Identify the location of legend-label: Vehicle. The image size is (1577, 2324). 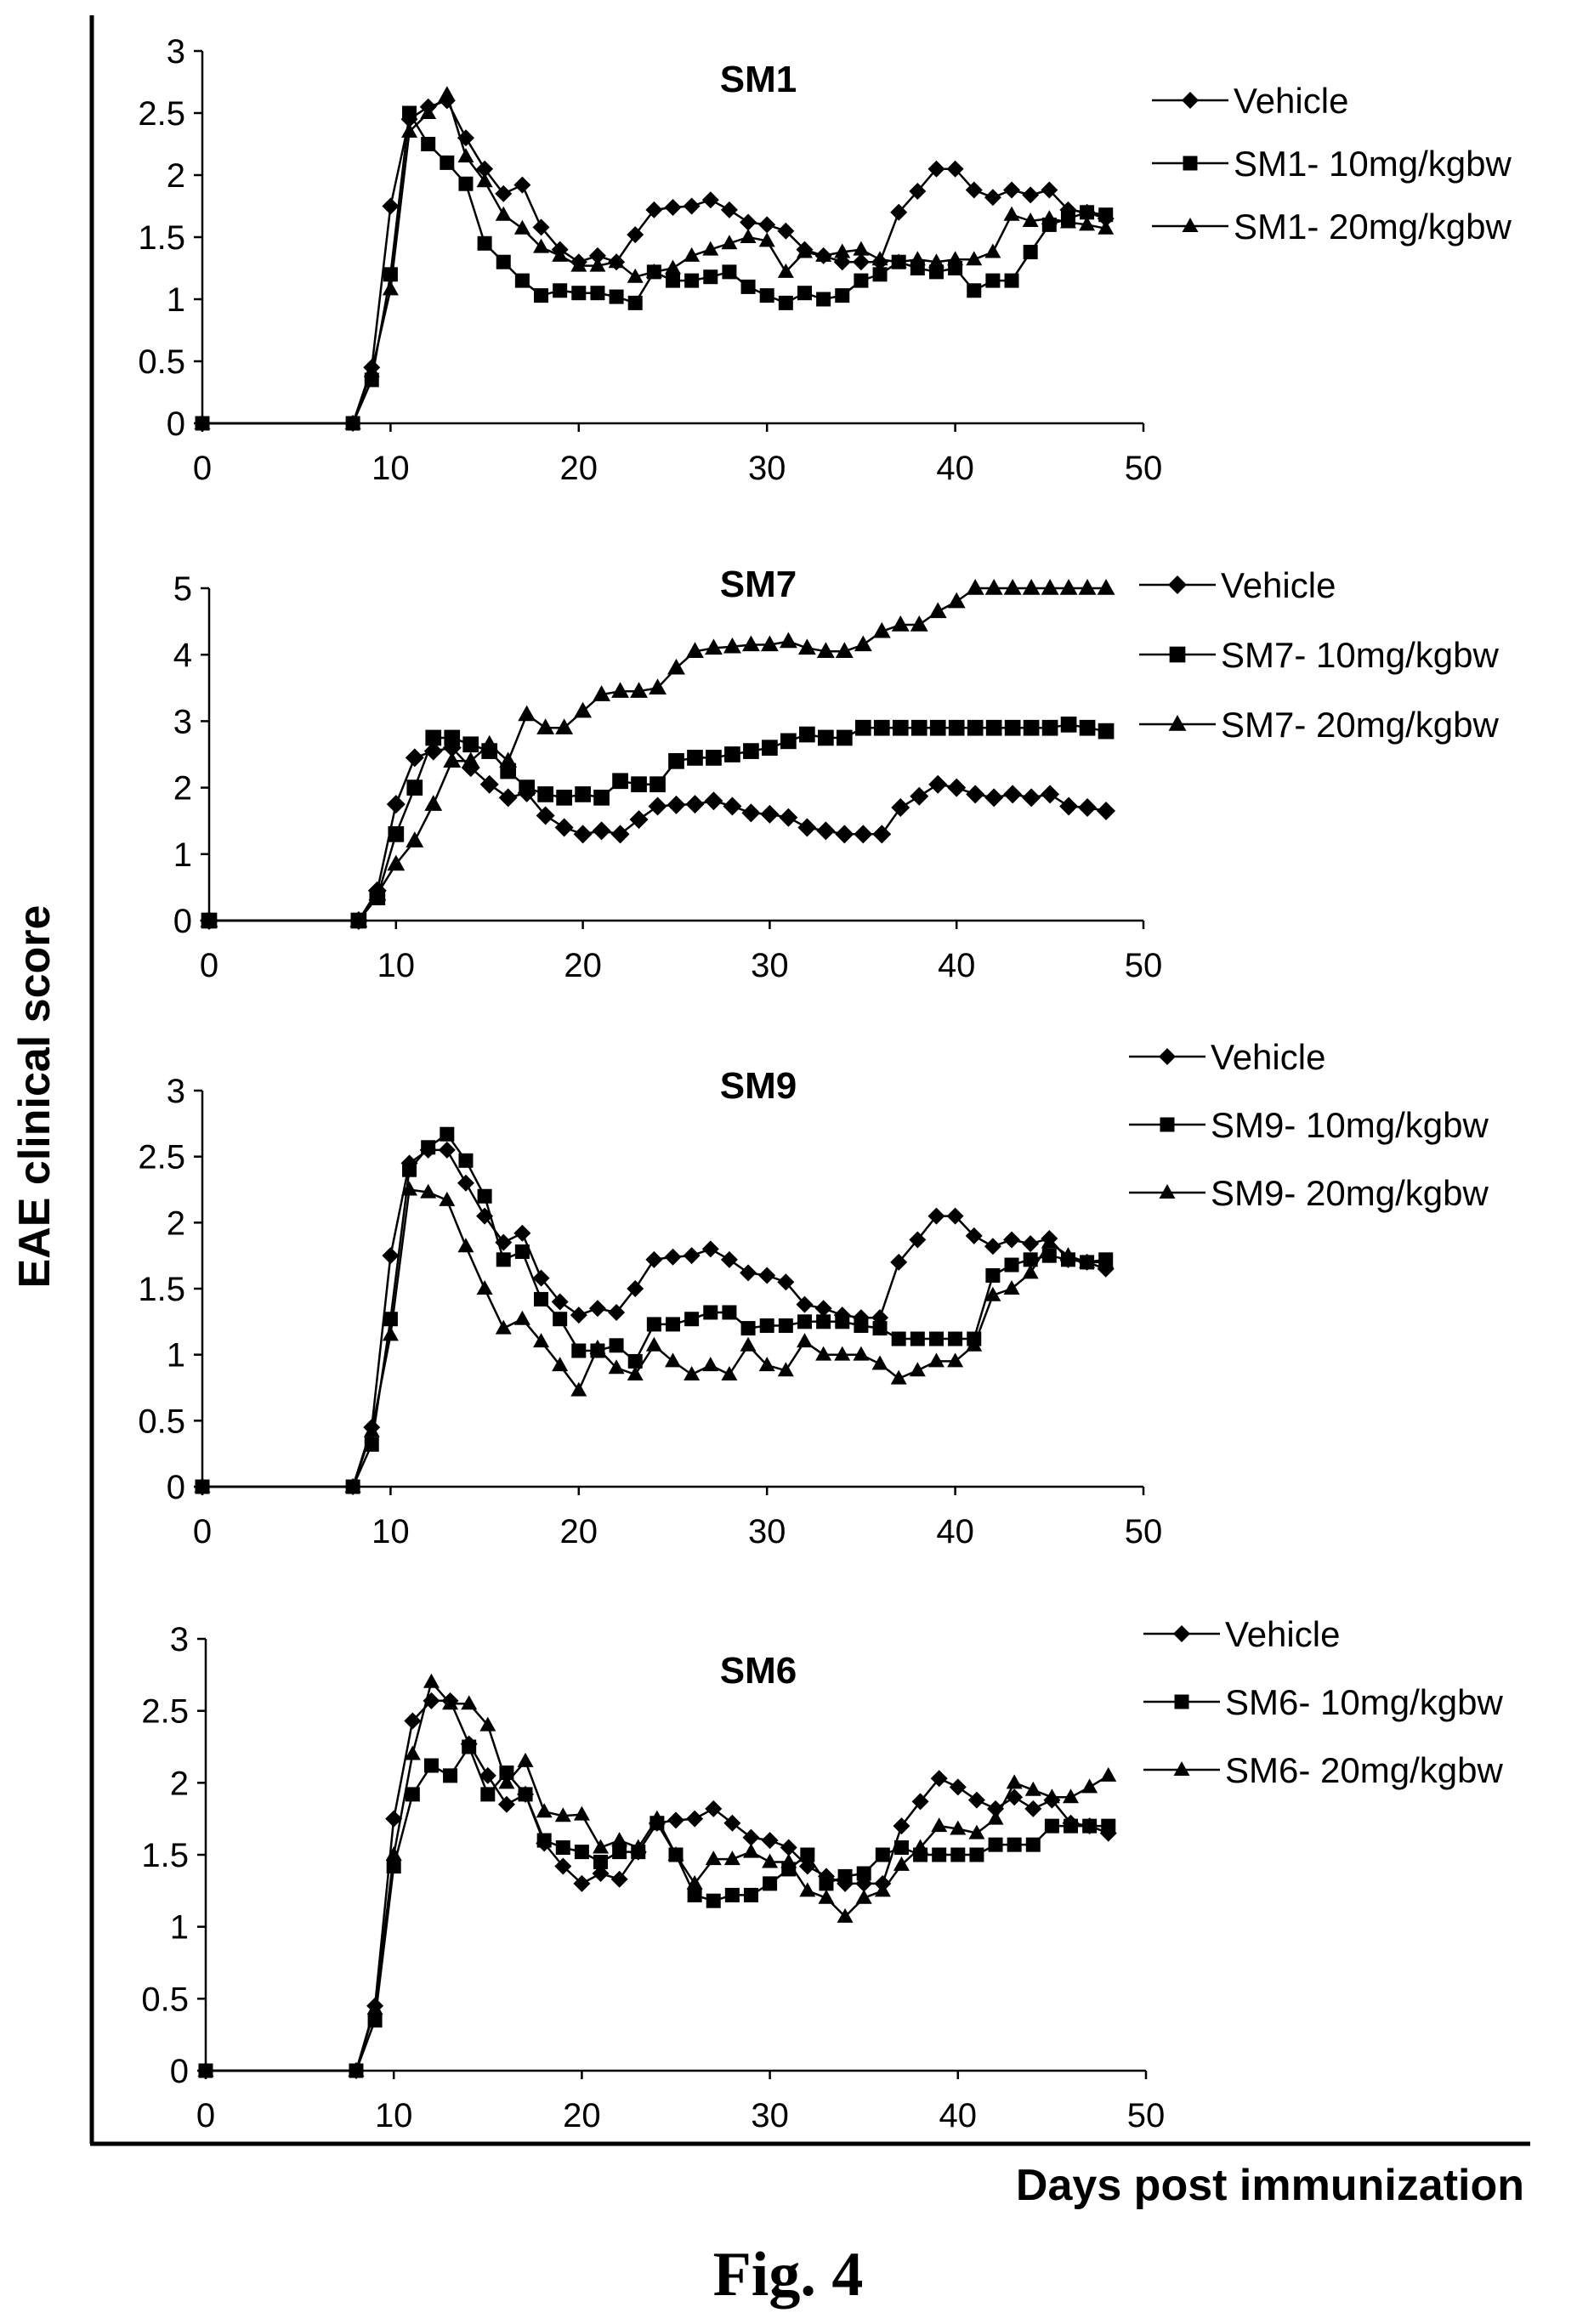
(1291, 101).